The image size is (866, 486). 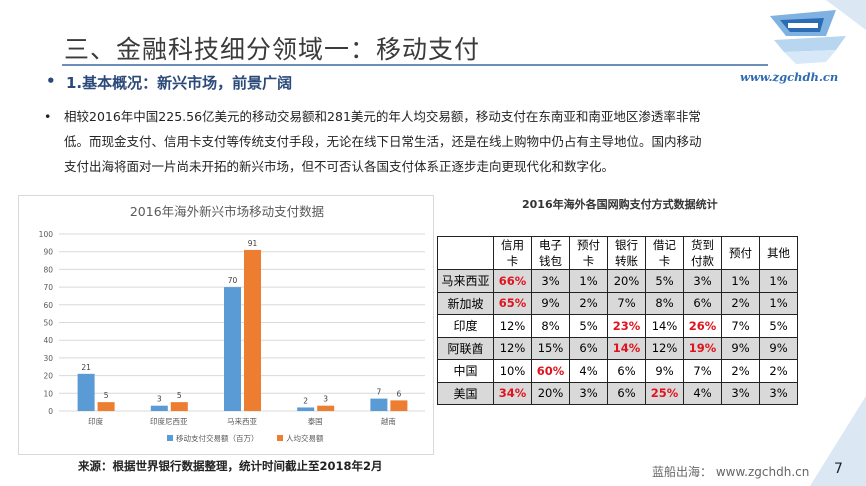 I want to click on table-cell: 23%, so click(x=626, y=326).